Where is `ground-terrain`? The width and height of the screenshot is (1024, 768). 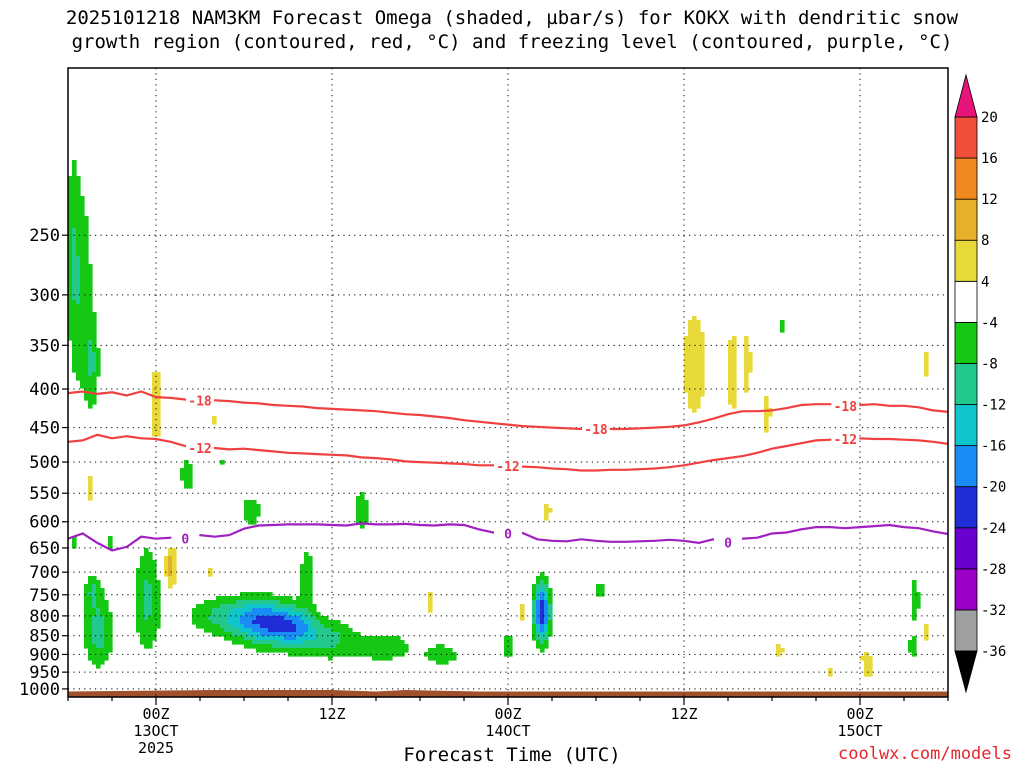
ground-terrain is located at coordinates (508, 693).